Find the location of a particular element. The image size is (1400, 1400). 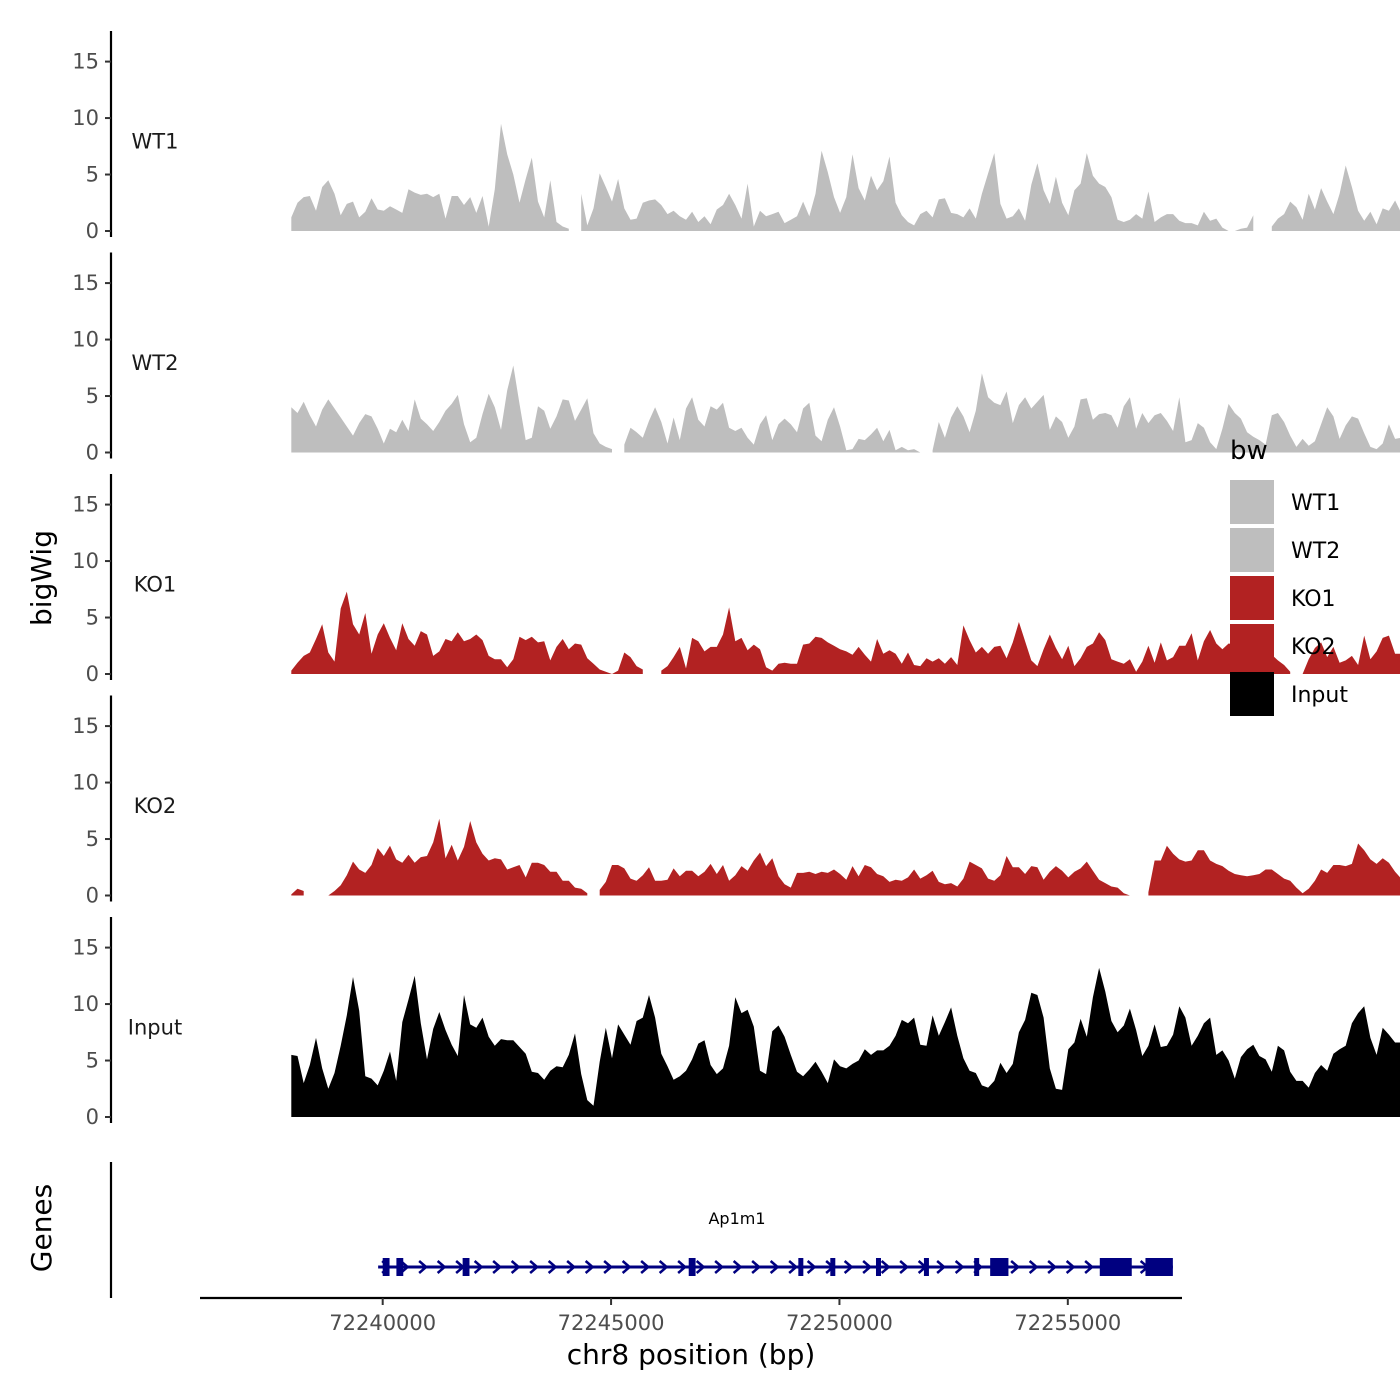

track-input: 0 5 10 15 Input is located at coordinates (736, 1023).